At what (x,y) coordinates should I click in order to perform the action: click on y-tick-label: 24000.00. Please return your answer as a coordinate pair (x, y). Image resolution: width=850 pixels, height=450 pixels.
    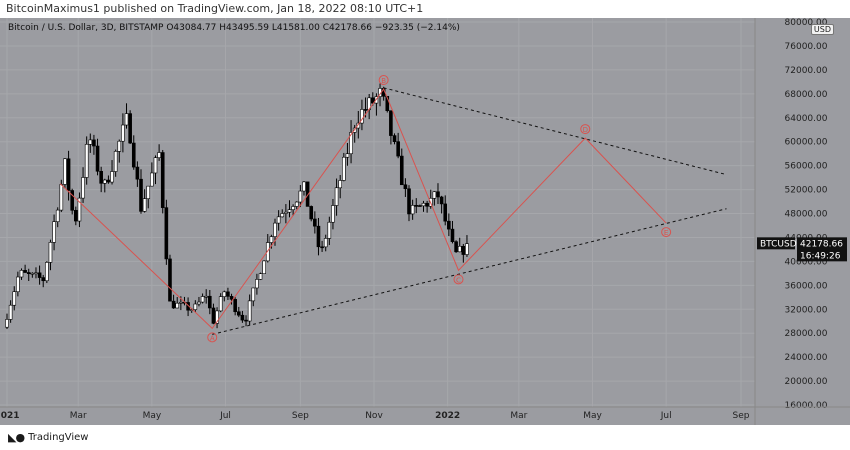
    Looking at the image, I should click on (806, 358).